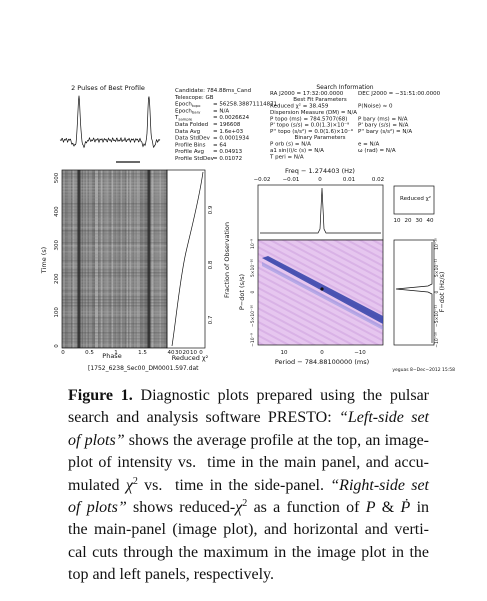  I want to click on caption-text: in, so click(420, 508).